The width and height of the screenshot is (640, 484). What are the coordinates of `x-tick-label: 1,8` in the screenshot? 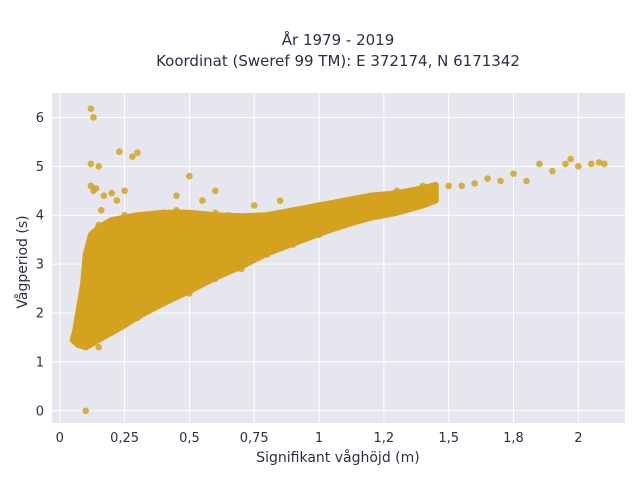 It's located at (513, 438).